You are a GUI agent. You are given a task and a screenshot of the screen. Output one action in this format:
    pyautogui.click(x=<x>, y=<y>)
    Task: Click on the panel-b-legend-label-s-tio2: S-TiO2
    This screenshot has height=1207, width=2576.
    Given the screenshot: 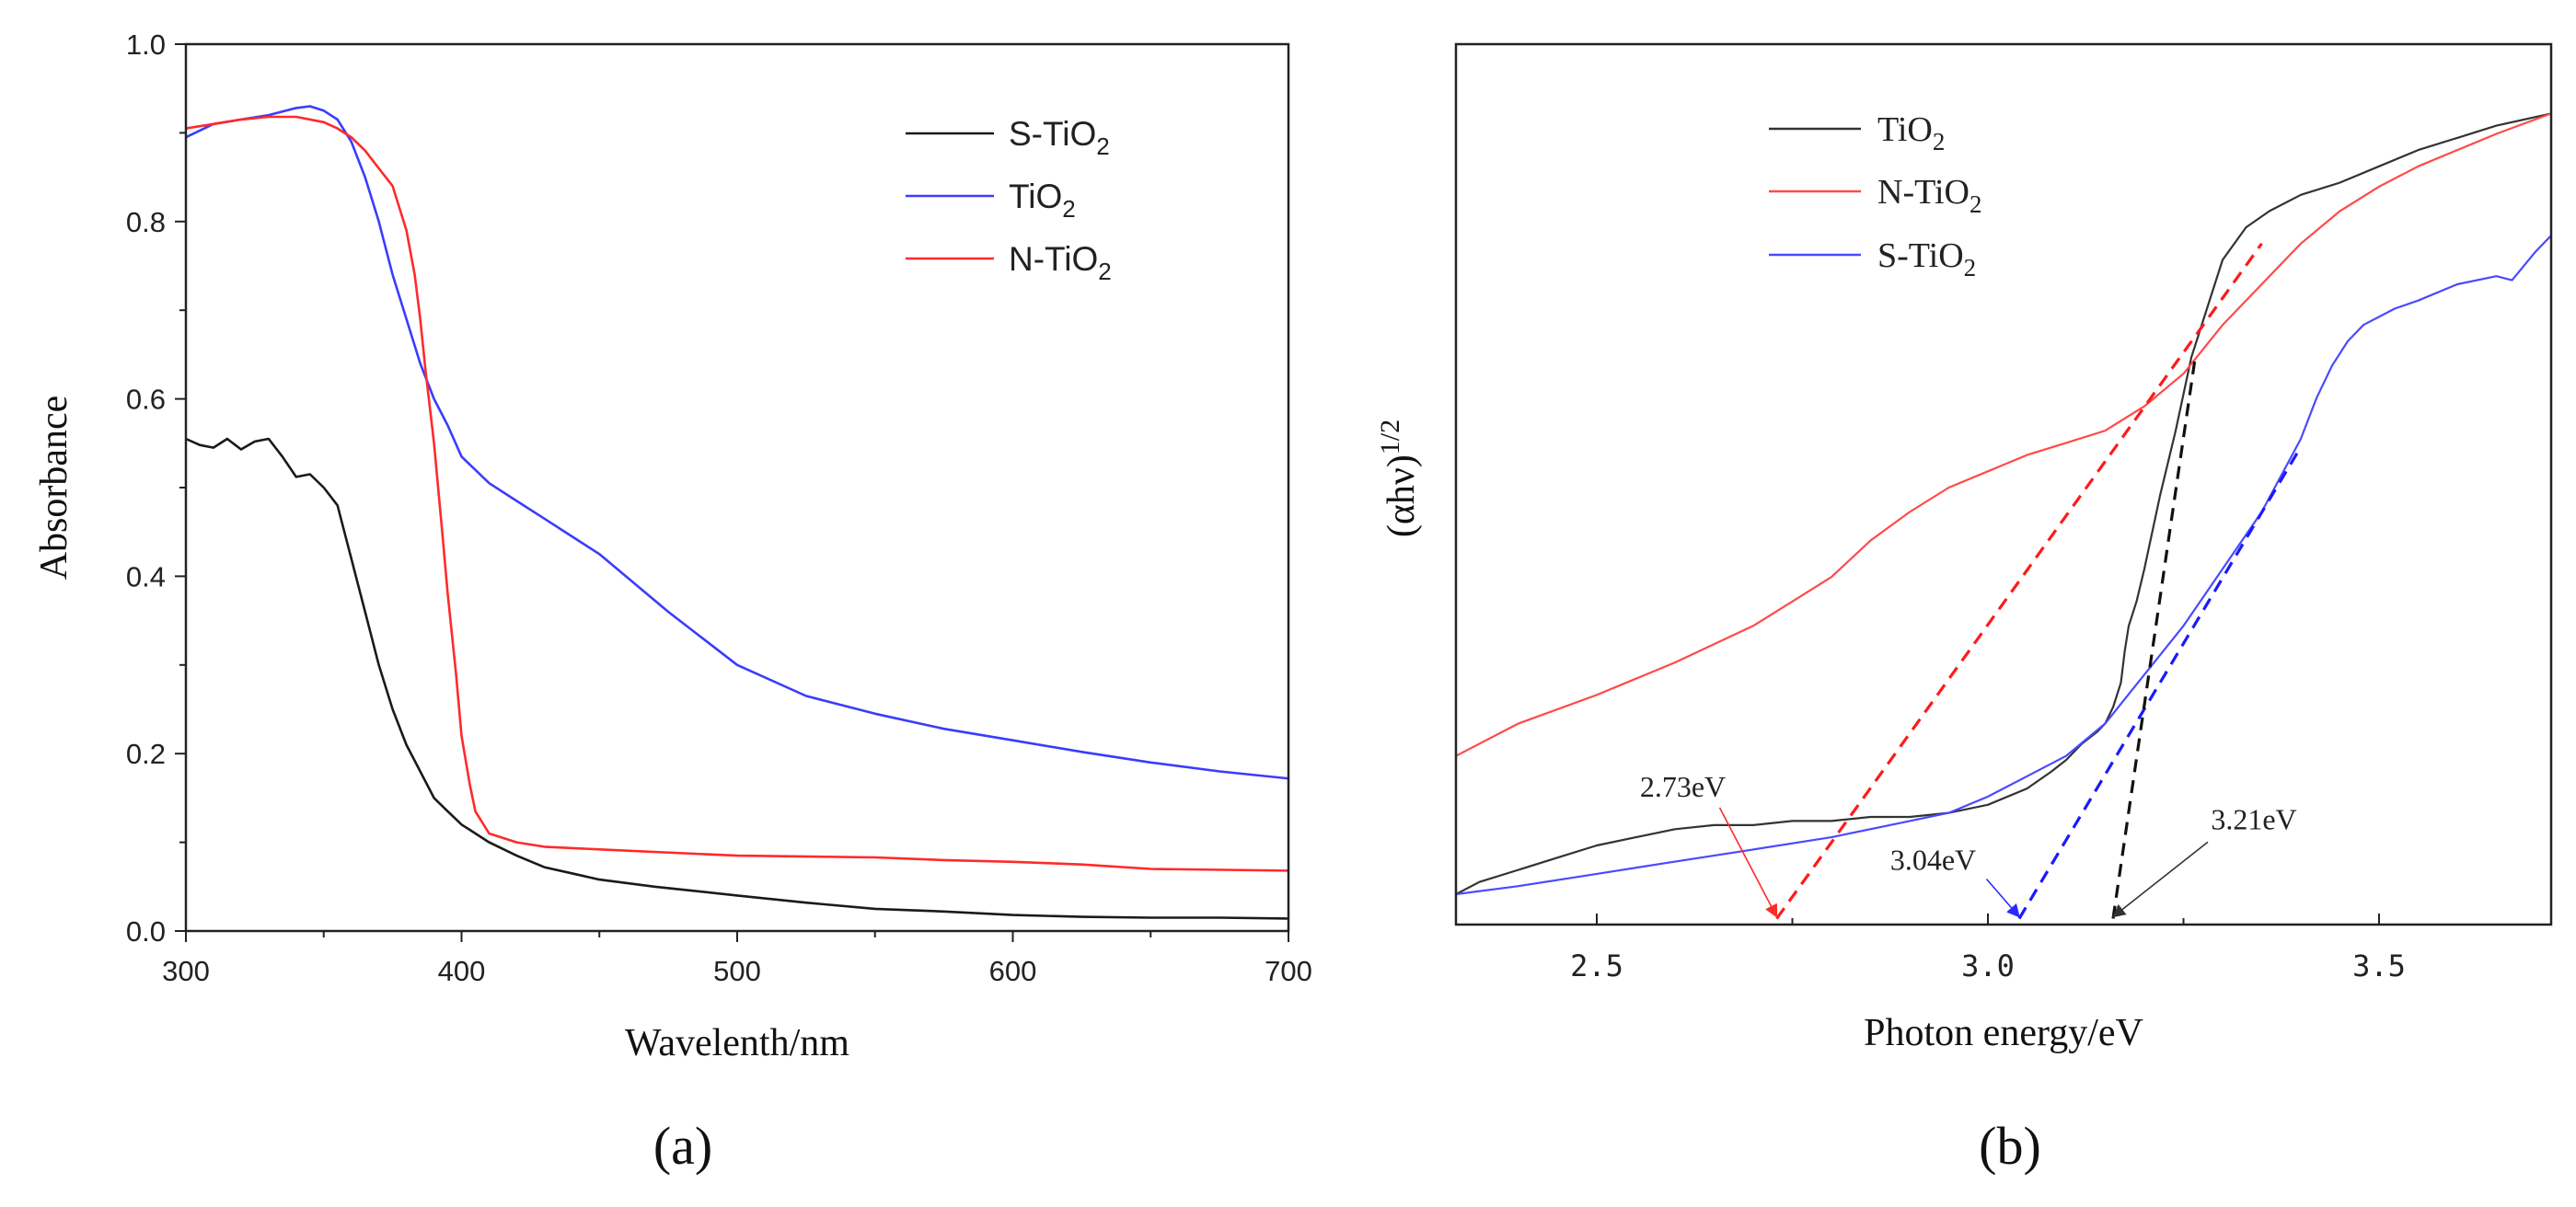 What is the action you would take?
    pyautogui.click(x=1926, y=259)
    